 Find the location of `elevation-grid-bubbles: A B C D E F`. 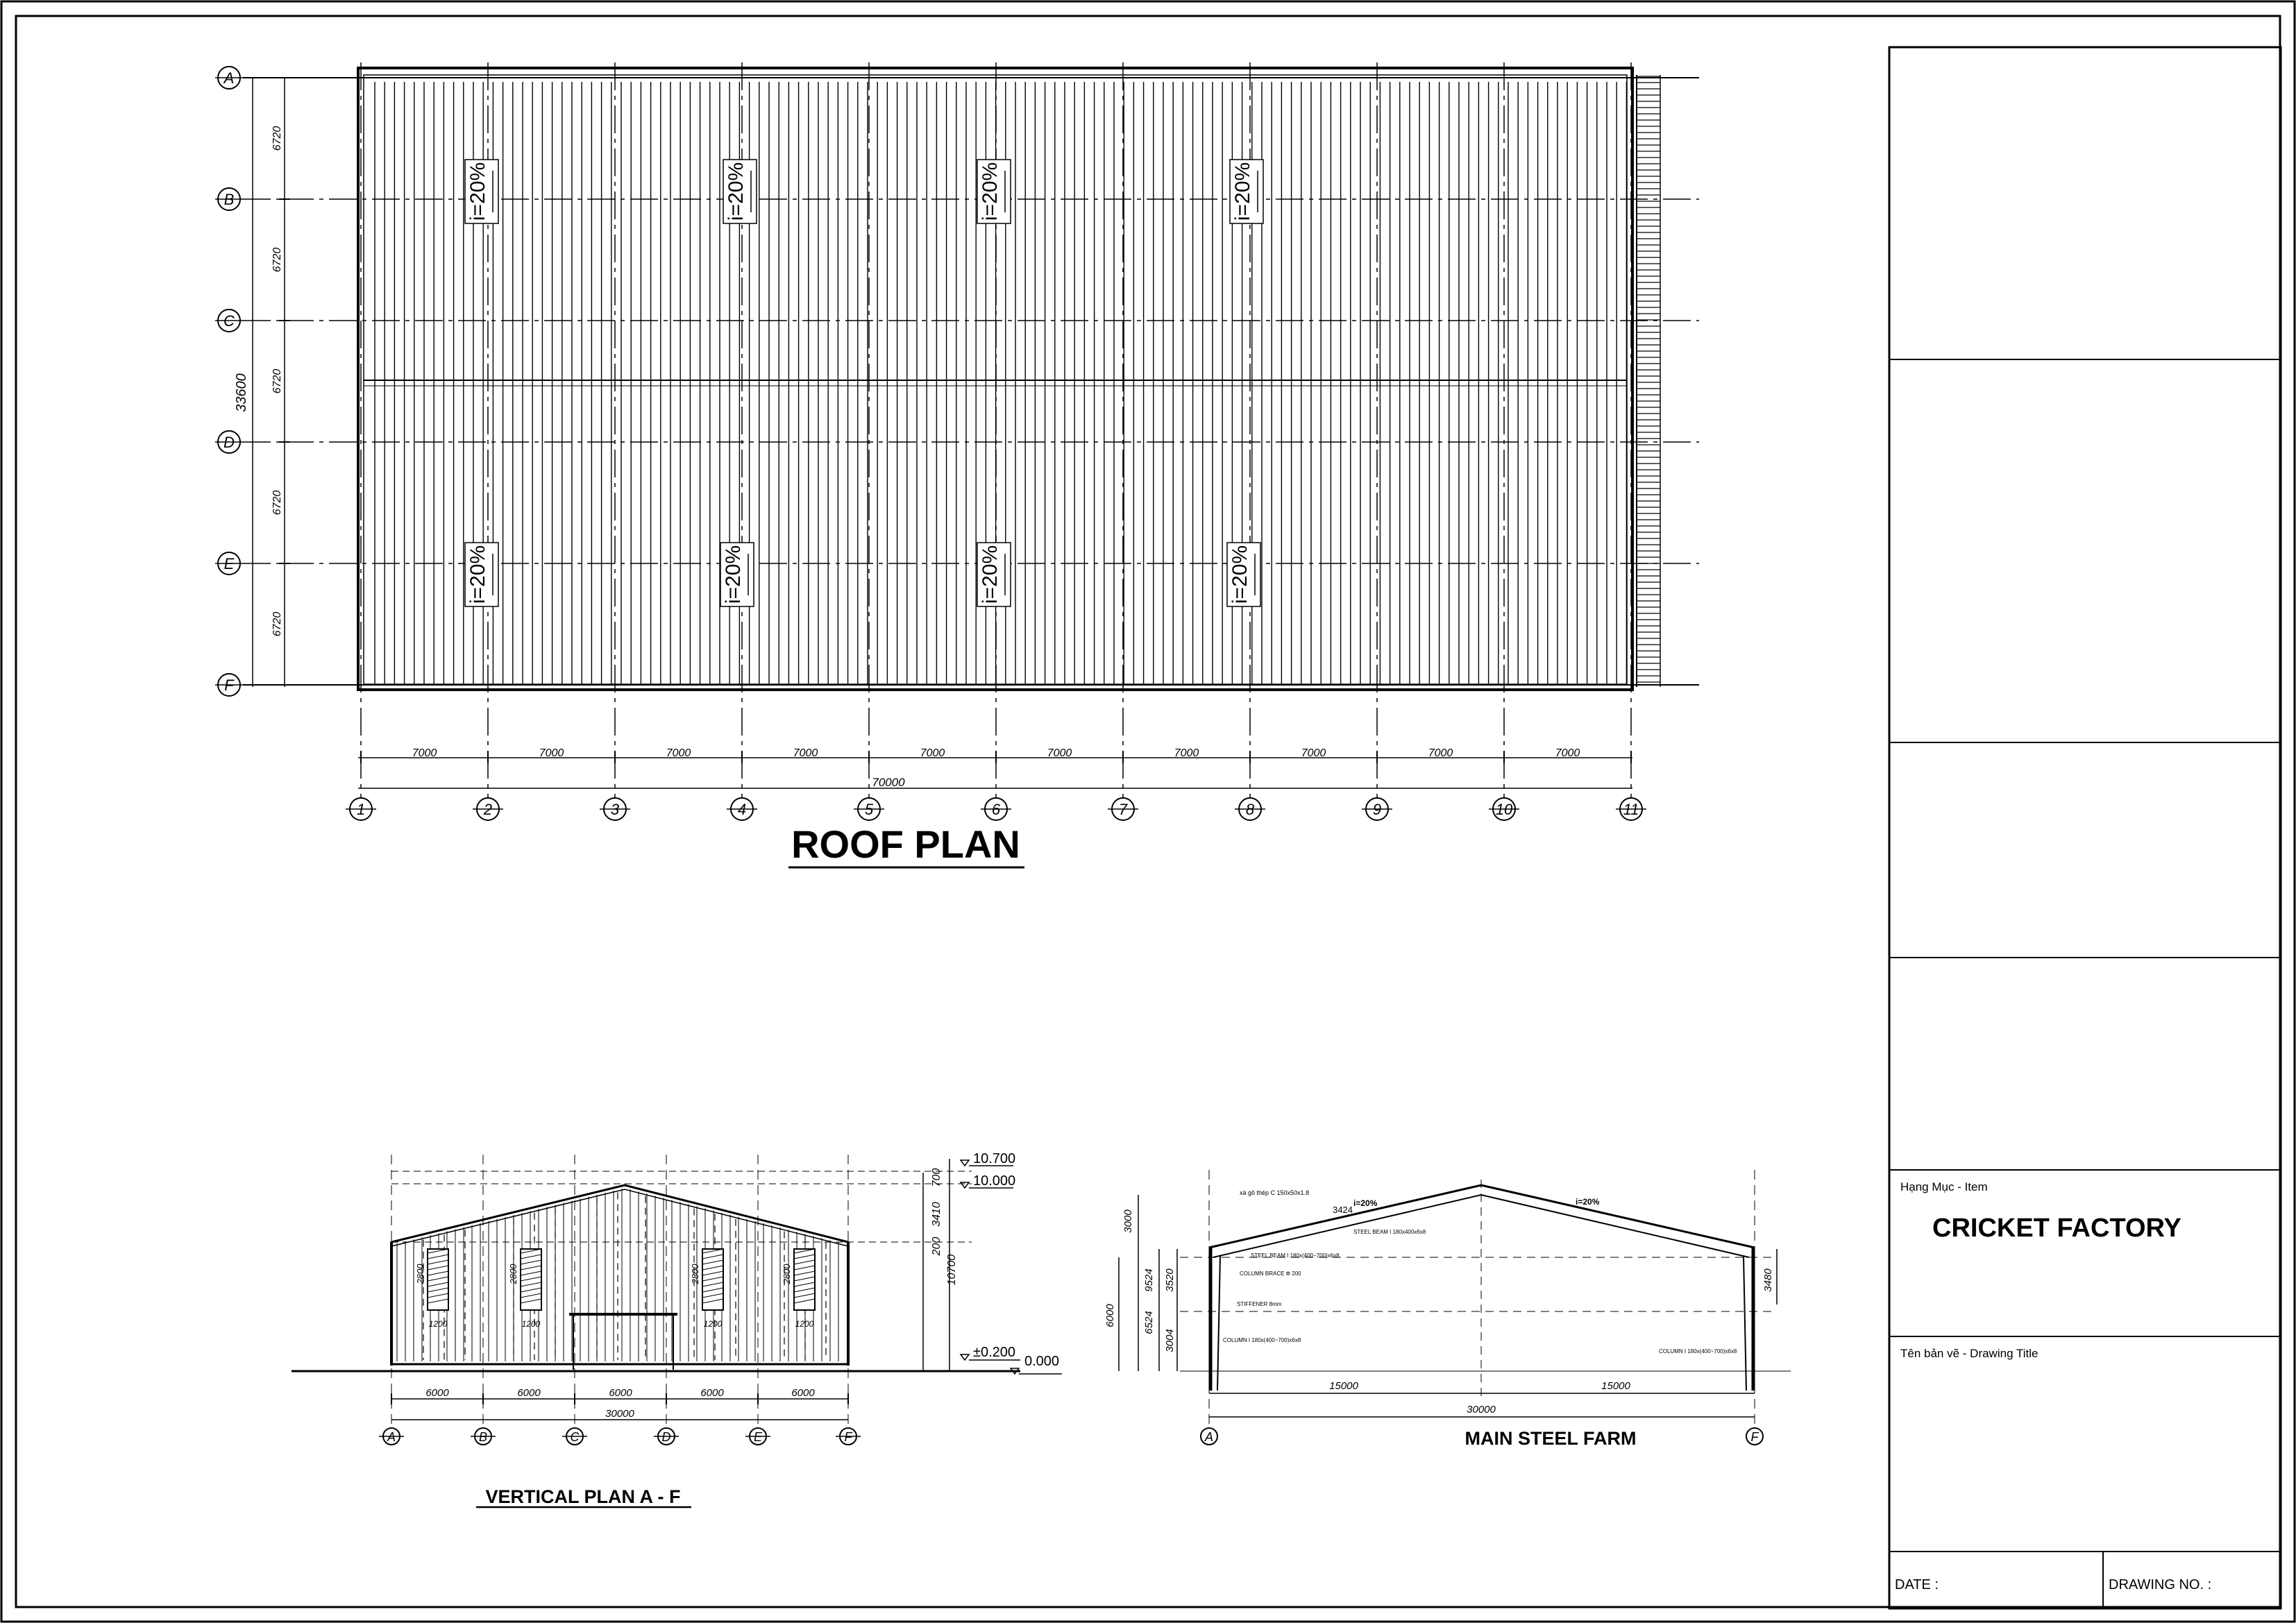

elevation-grid-bubbles: A B C D E F is located at coordinates (620, 1436).